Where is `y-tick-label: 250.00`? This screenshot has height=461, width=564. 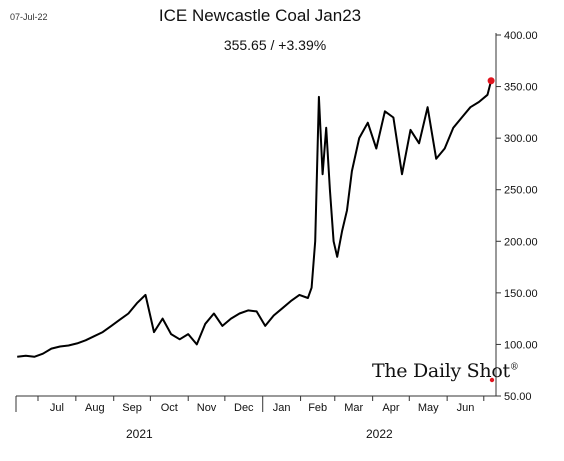
y-tick-label: 250.00 is located at coordinates (521, 191).